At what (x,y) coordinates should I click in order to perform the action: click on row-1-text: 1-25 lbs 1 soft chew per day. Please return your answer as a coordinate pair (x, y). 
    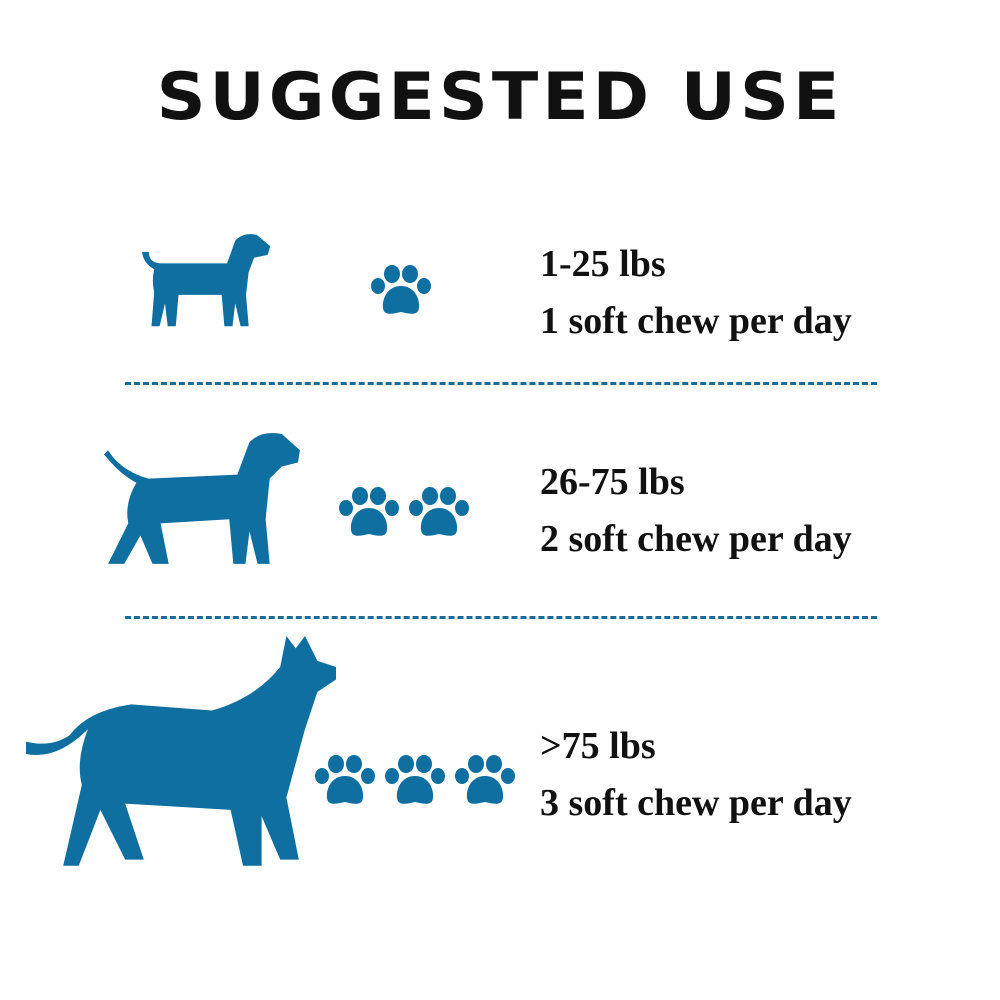
    Looking at the image, I should click on (696, 293).